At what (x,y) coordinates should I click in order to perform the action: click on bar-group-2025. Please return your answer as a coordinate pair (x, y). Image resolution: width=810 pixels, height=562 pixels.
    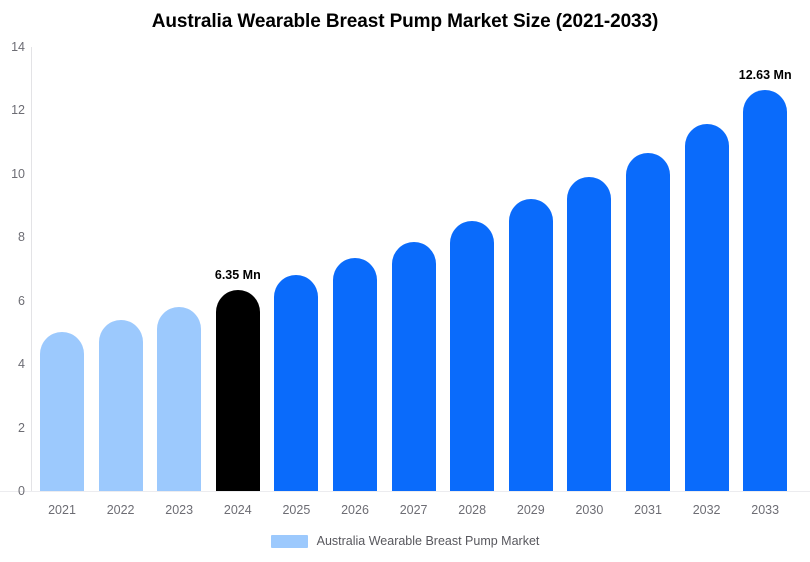
    Looking at the image, I should click on (296, 269).